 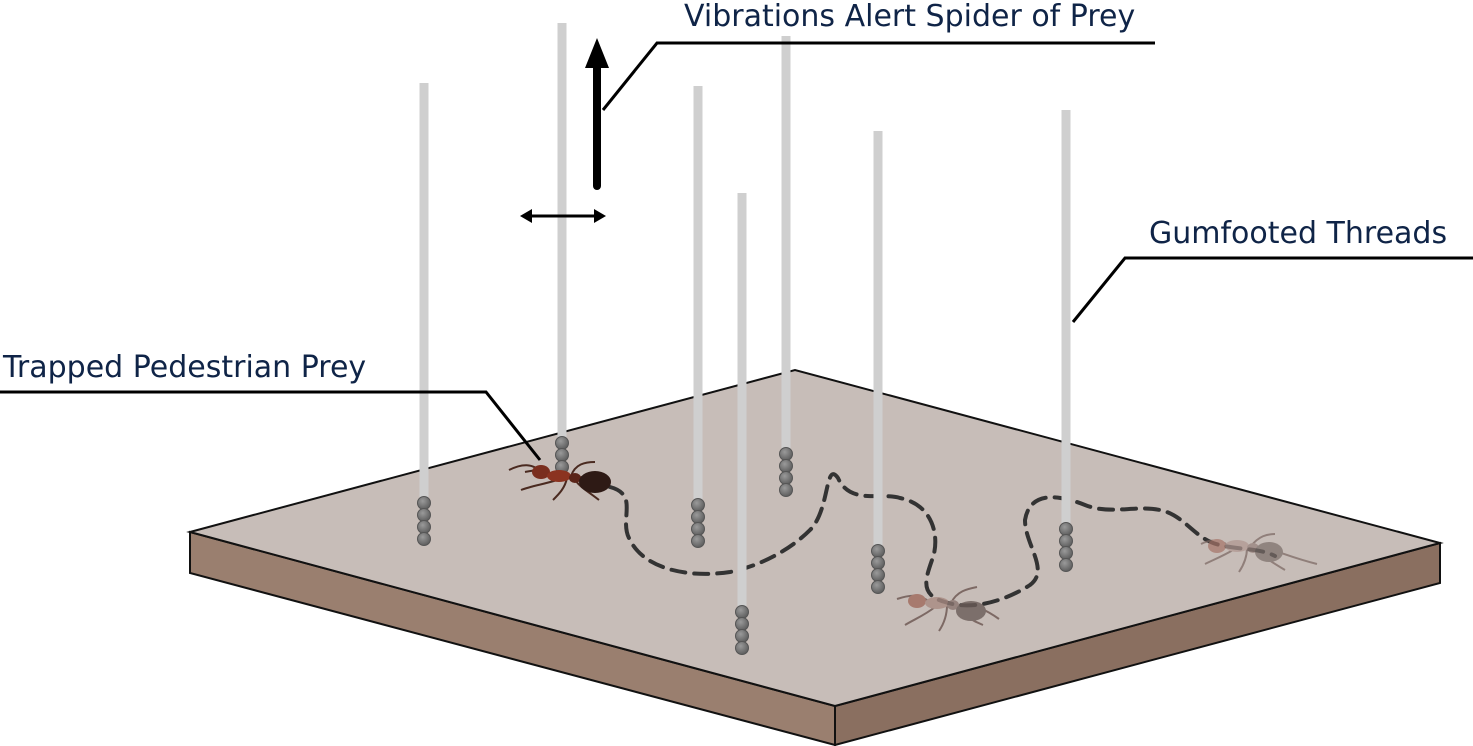 I want to click on label-vibrations: Vibrations Alert Spider of Prey, so click(x=909, y=17).